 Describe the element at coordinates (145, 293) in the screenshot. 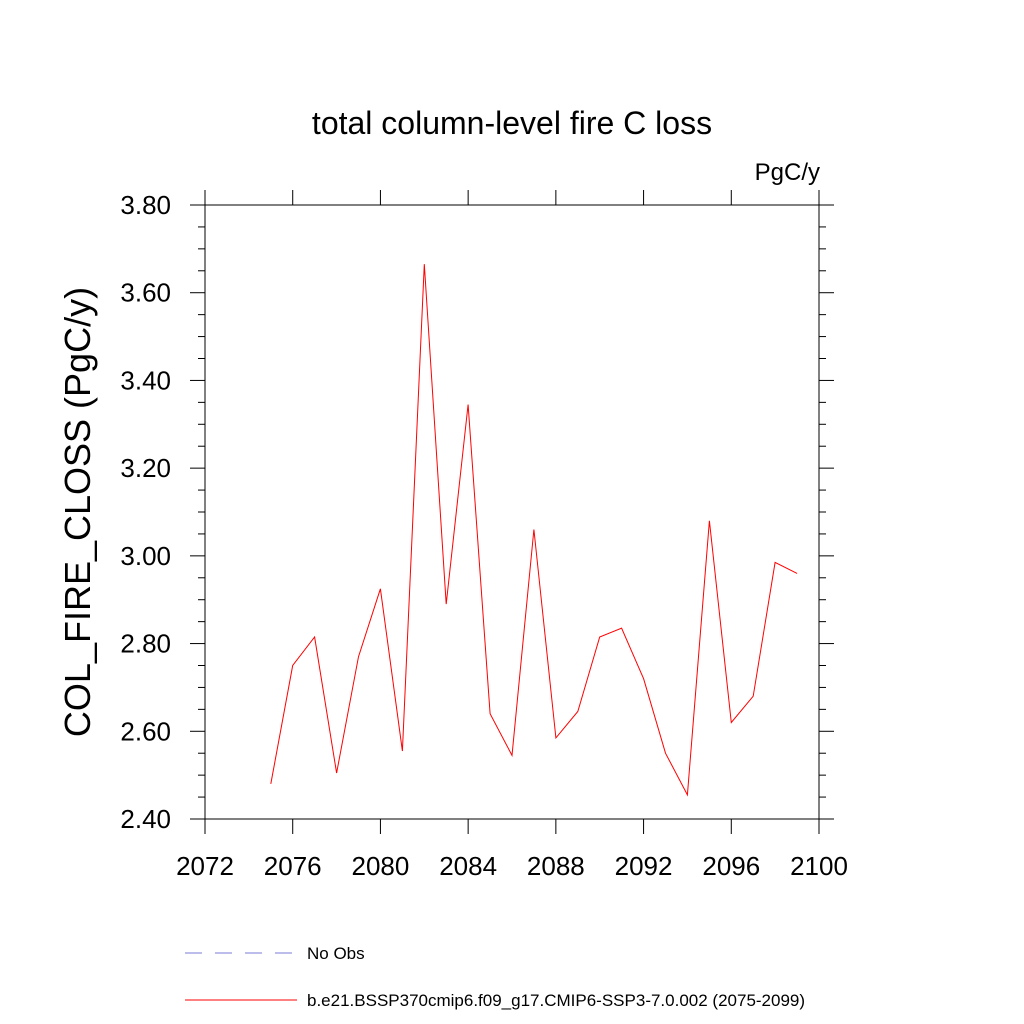

I see `y-tick-label: 3.60` at that location.